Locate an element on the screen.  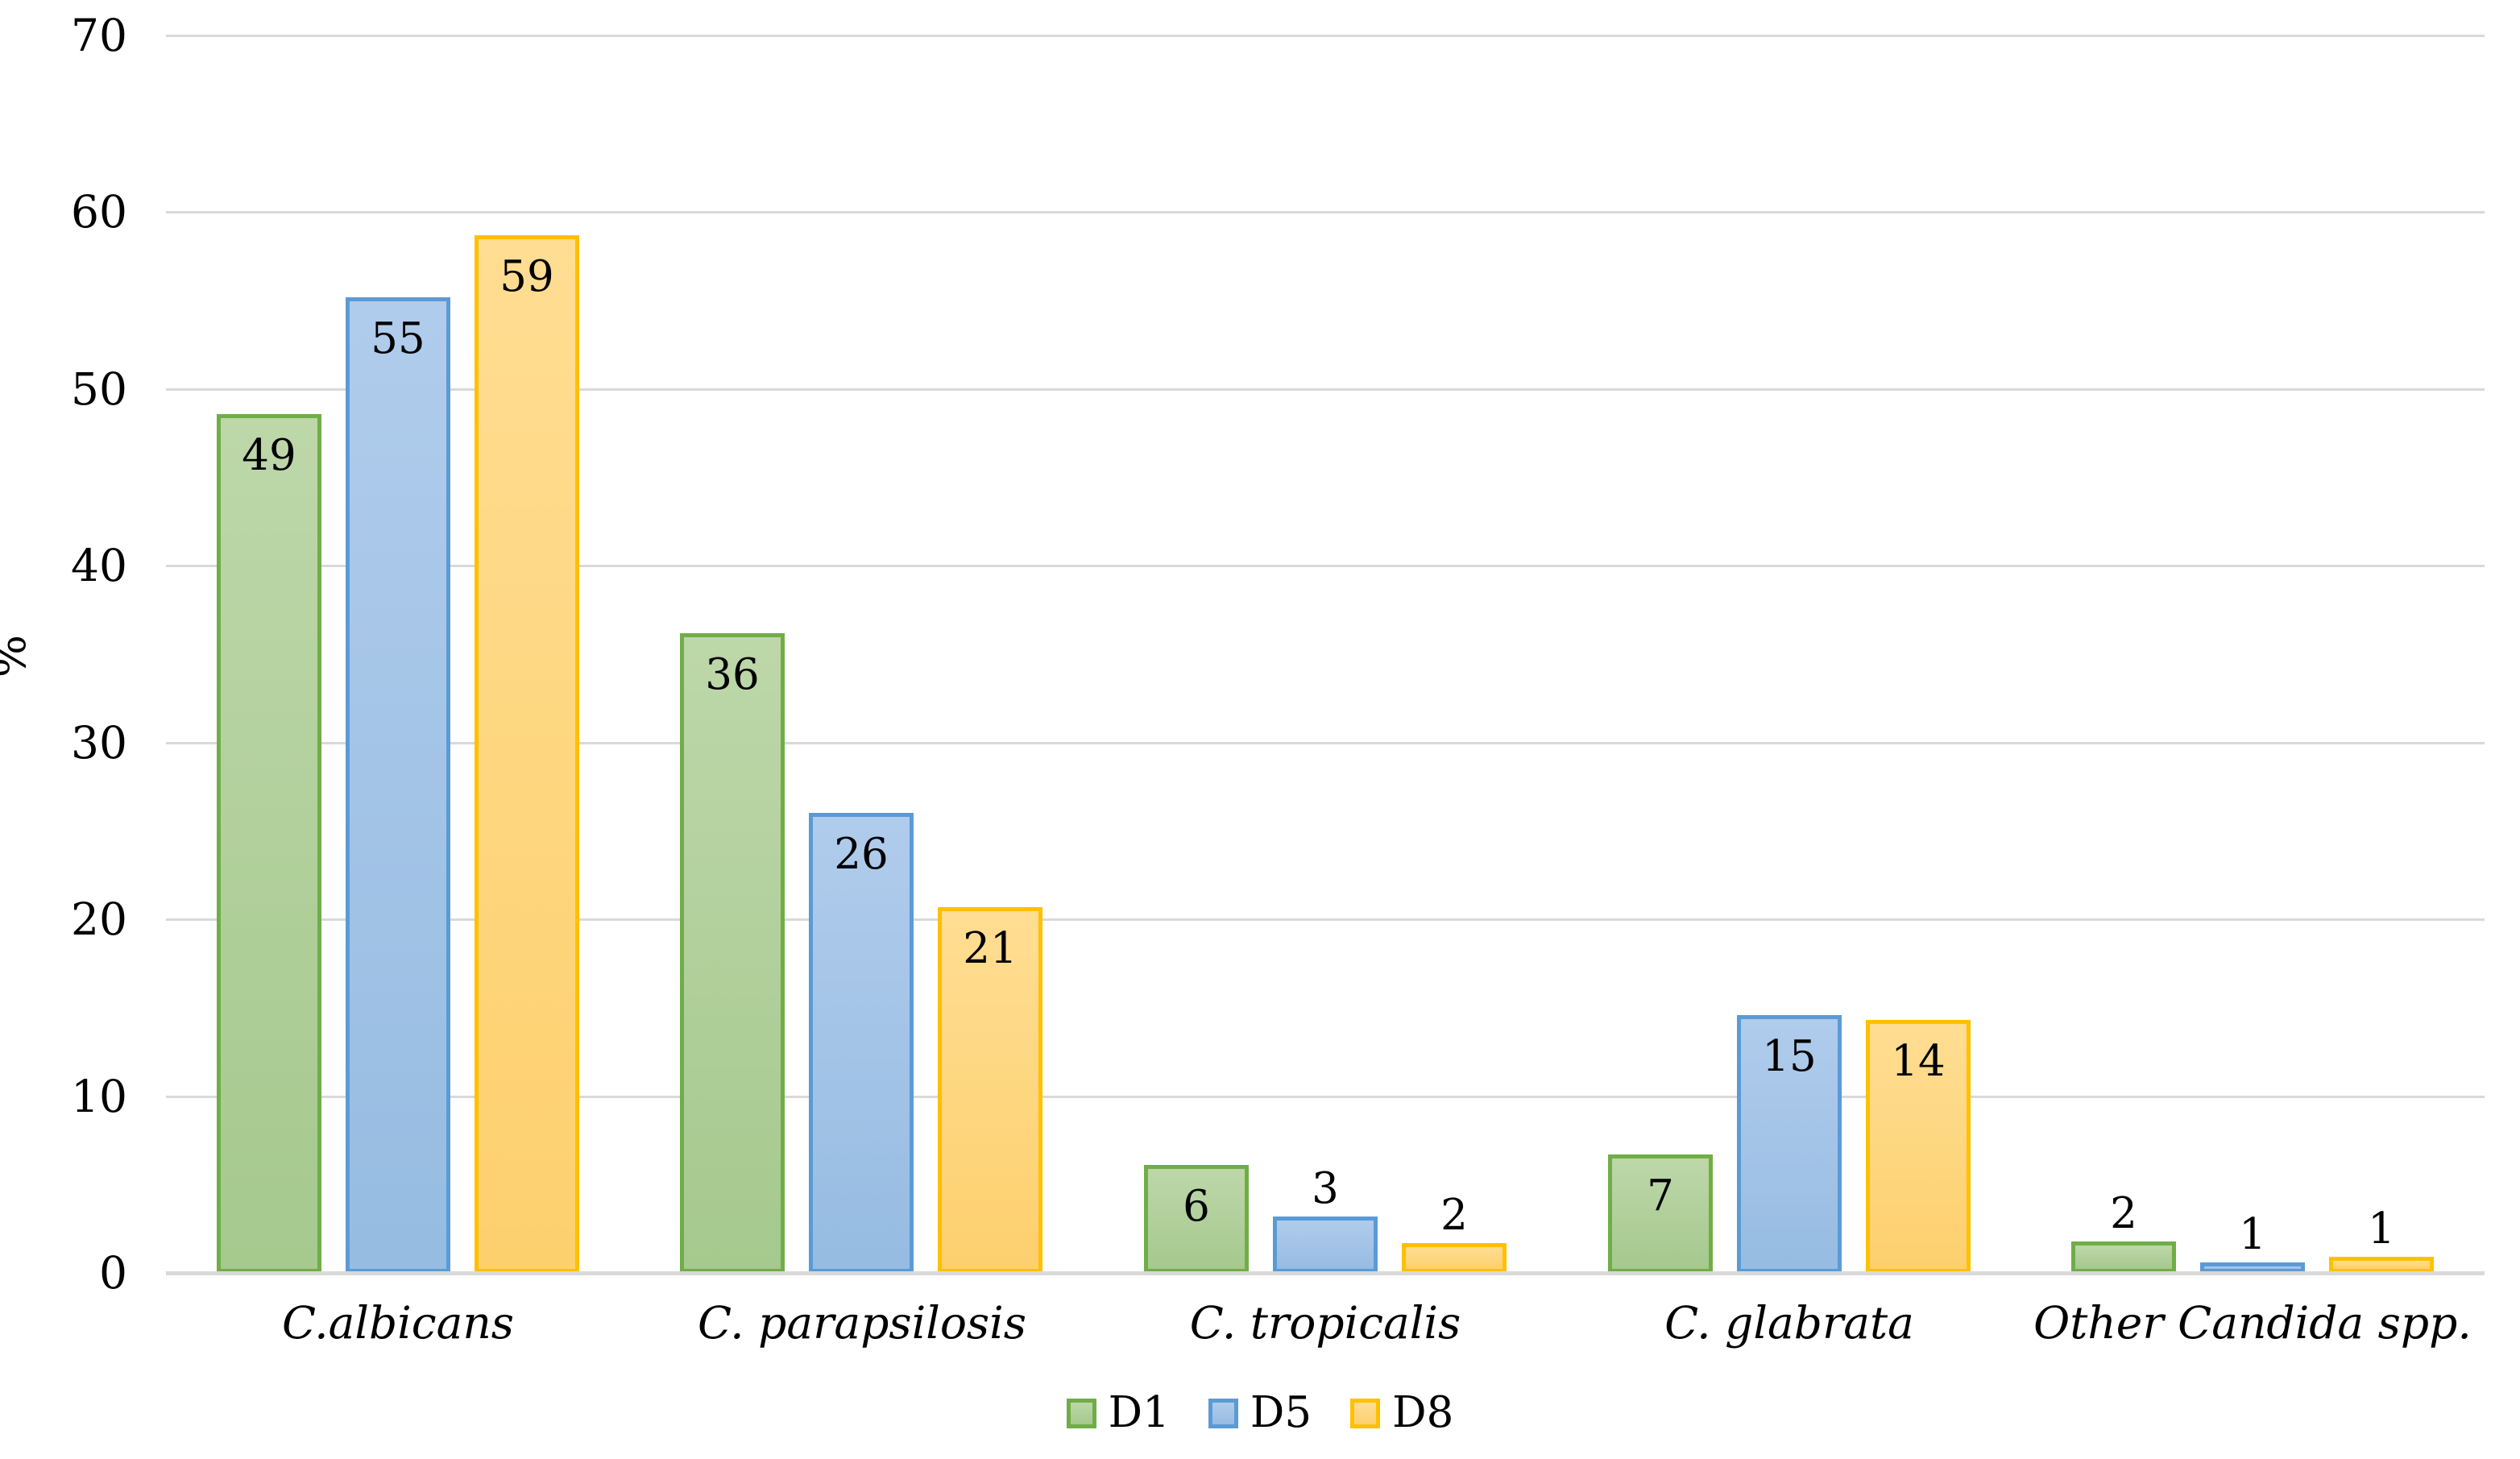
data-label: 3 is located at coordinates (1325, 1188).